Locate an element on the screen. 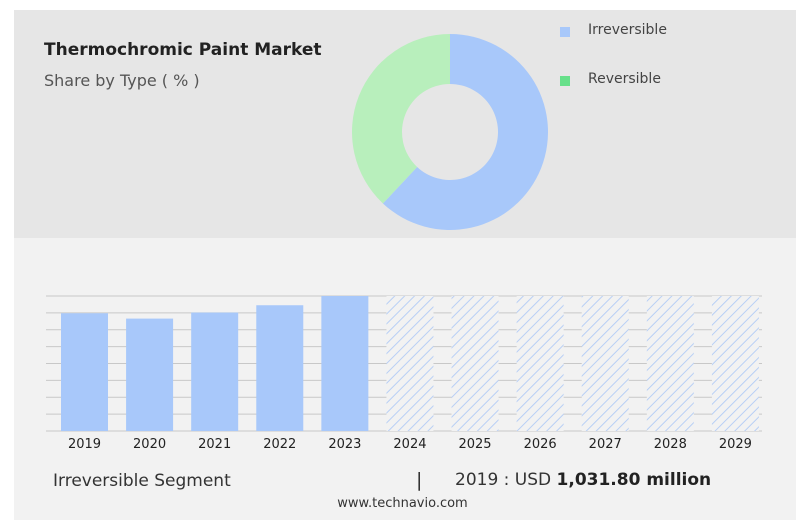 Image resolution: width=805 pixels, height=520 pixels. legend-label-irreversible: Irreversible is located at coordinates (627, 30).